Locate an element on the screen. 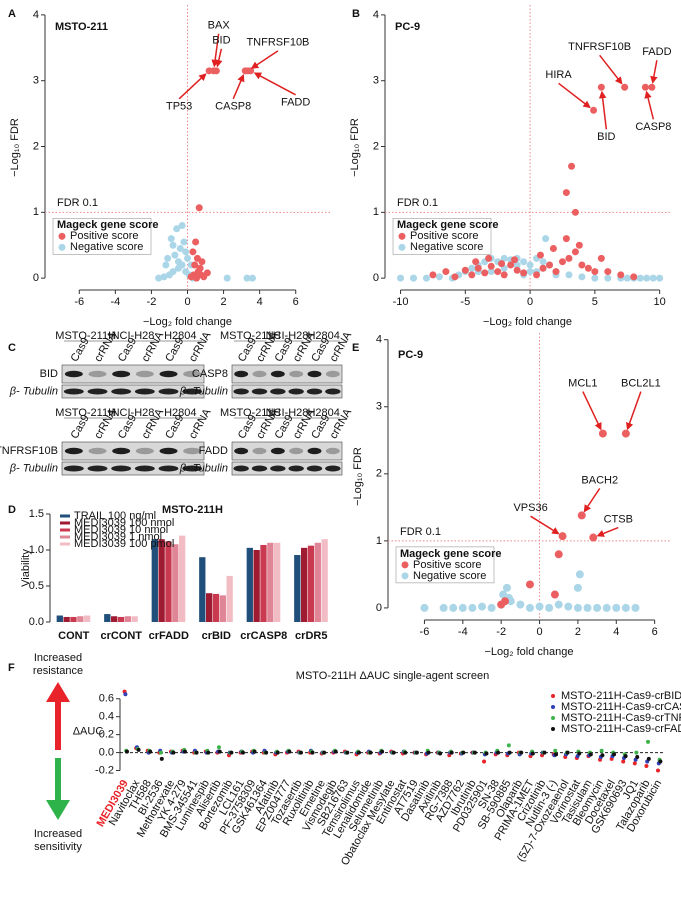  panel-letter: C is located at coordinates (12, 348).